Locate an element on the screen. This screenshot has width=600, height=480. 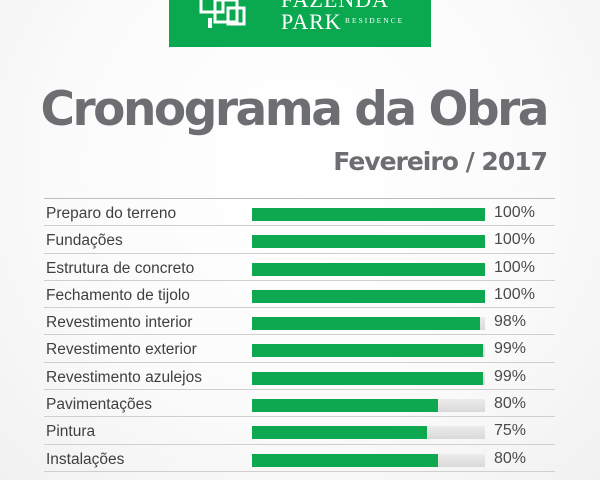
task-label: Revestimento exterior is located at coordinates (121, 350).